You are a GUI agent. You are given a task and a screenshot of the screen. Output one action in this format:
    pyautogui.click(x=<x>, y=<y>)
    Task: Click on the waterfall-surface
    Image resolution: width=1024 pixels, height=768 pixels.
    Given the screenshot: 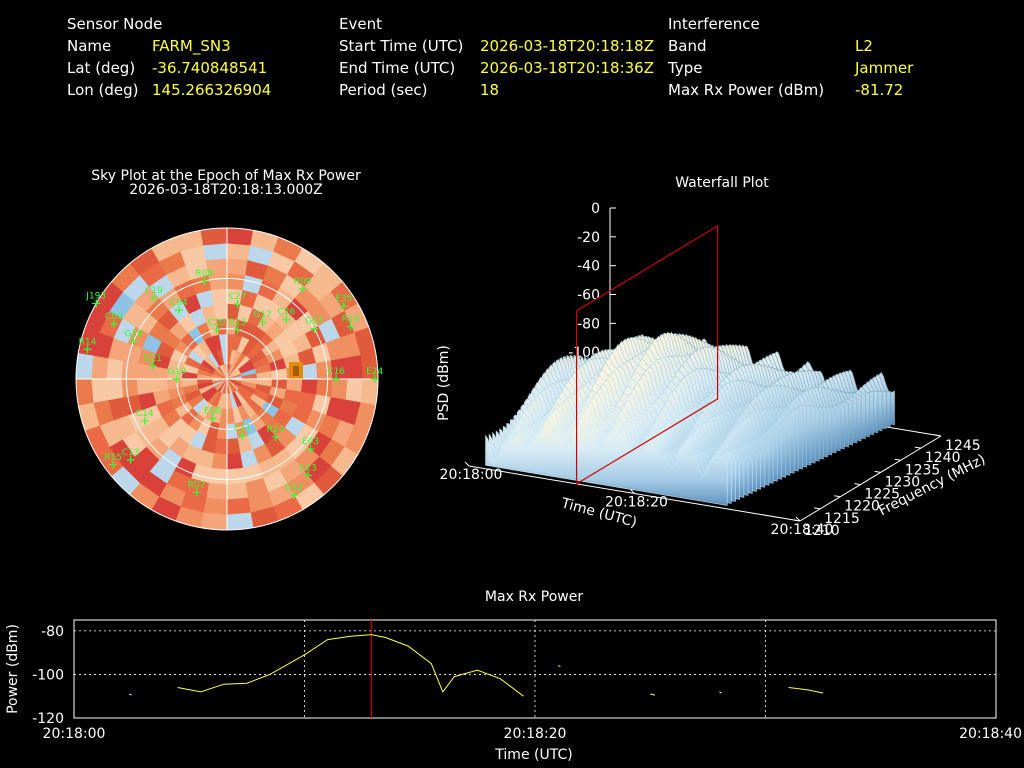 What is the action you would take?
    pyautogui.click(x=690, y=418)
    